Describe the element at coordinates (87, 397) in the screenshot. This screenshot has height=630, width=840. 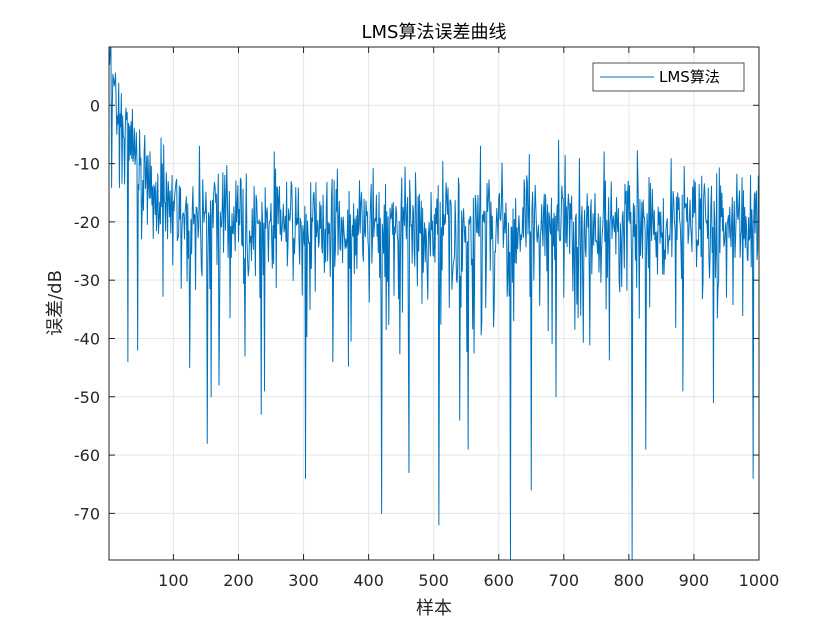
I see `y-tick-label: -50` at that location.